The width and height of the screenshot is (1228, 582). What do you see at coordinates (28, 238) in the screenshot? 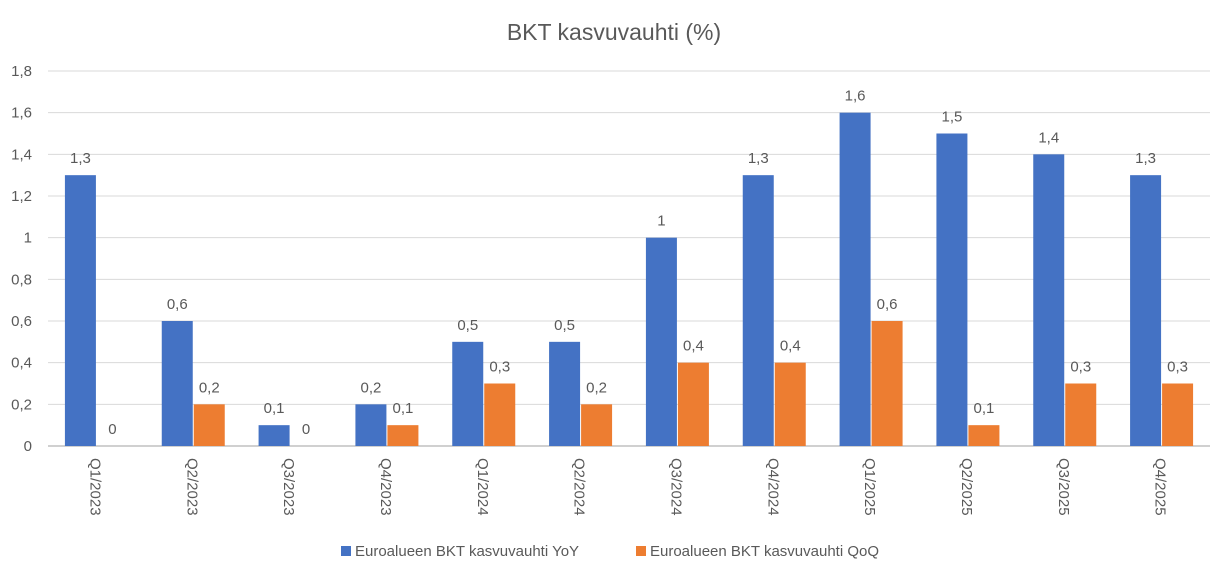
I see `y-tick-label: 1` at bounding box center [28, 238].